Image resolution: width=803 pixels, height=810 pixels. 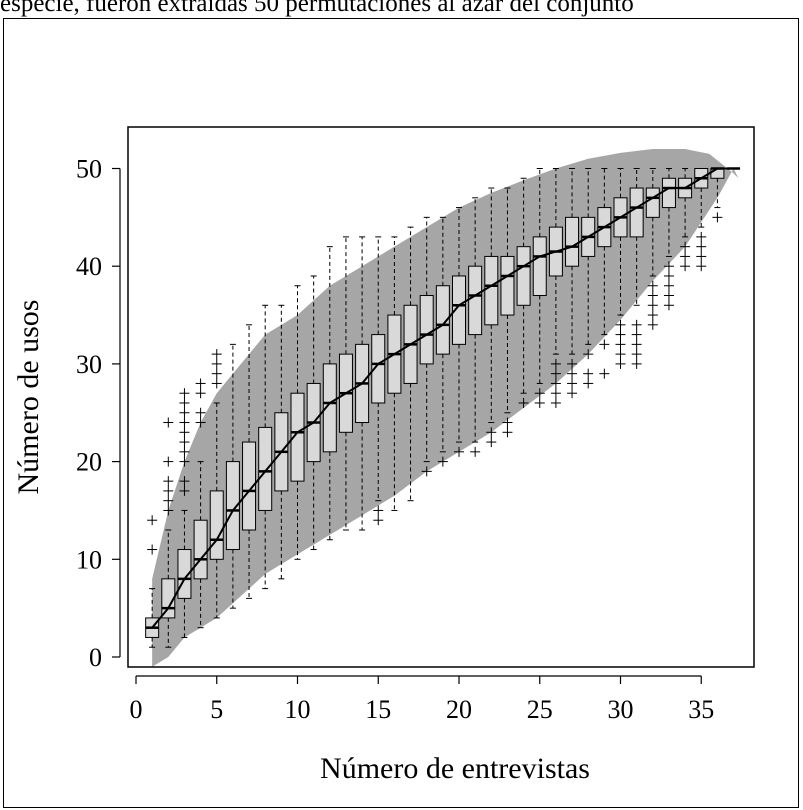 I want to click on x-tick-label: 10, so click(x=298, y=709).